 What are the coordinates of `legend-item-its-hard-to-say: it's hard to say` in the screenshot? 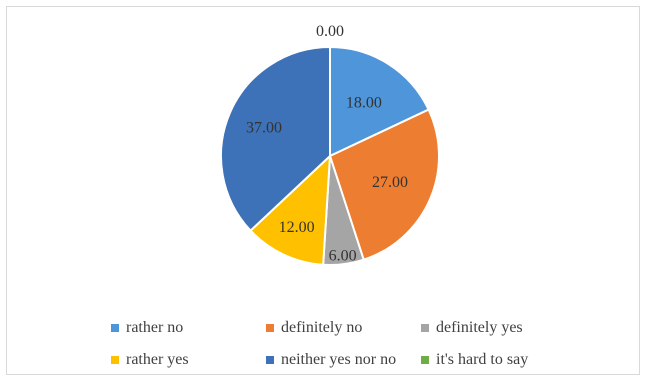 It's located at (474, 360).